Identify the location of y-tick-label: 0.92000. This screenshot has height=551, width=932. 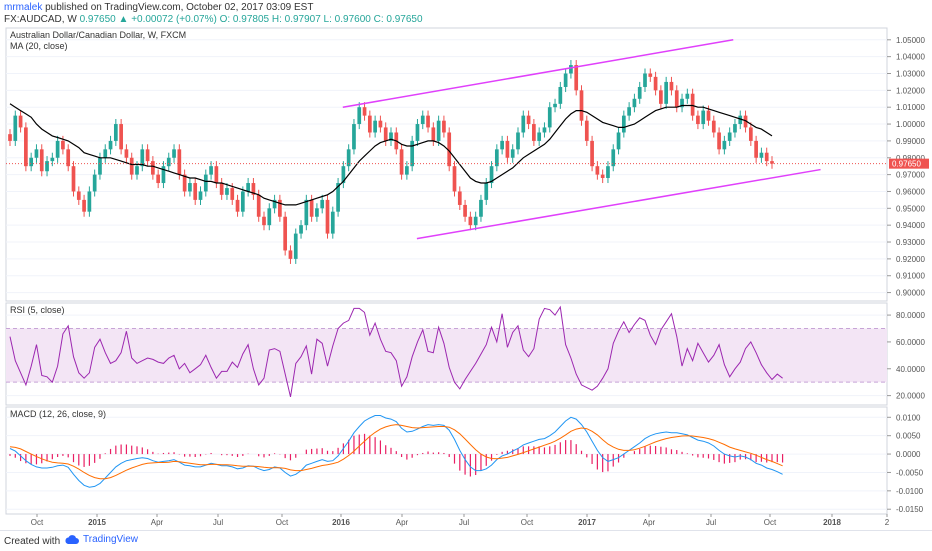
(910, 259).